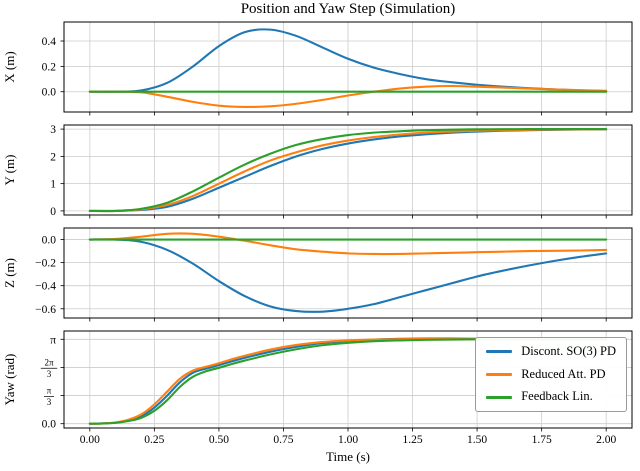 This screenshot has height=471, width=640. What do you see at coordinates (606, 440) in the screenshot?
I see `x-tick-label: 2.00` at bounding box center [606, 440].